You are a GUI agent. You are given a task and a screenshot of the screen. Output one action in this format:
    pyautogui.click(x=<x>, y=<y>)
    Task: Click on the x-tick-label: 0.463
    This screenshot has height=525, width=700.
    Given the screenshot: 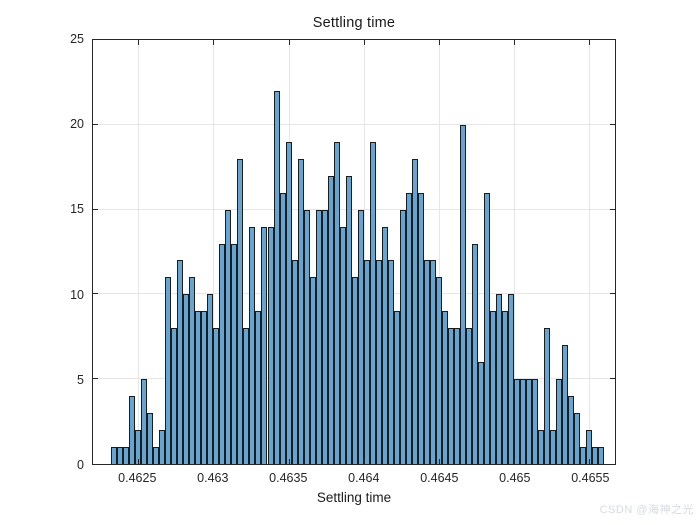 What is the action you would take?
    pyautogui.click(x=213, y=478)
    